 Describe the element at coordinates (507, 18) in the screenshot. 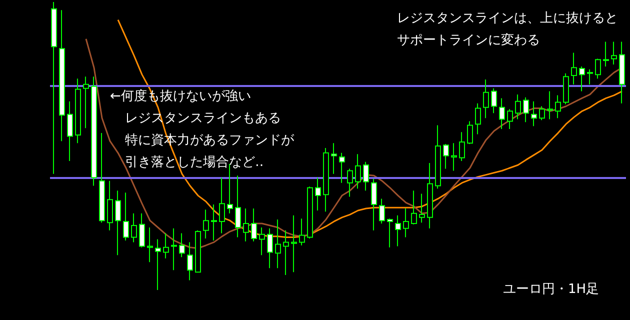

I see `annotation: レジスタンスラインは、上に抜けると` at that location.